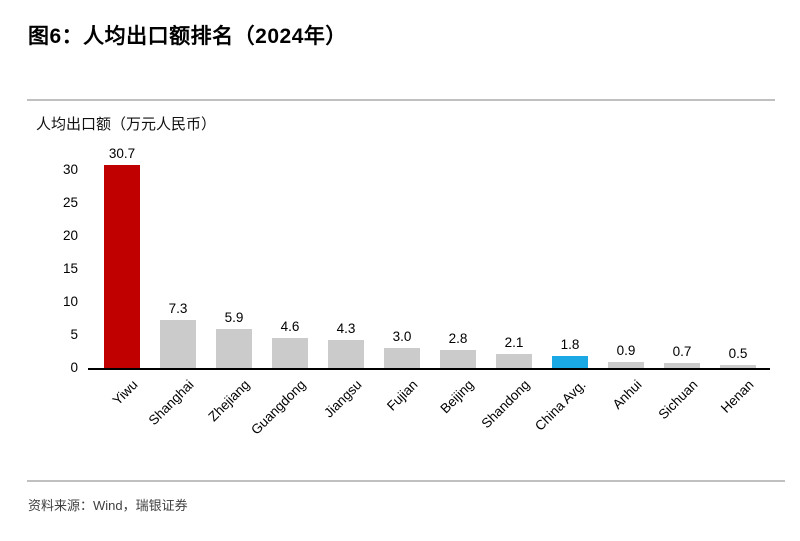 This screenshot has height=541, width=800. What do you see at coordinates (74, 334) in the screenshot?
I see `y-tick-label: 5` at bounding box center [74, 334].